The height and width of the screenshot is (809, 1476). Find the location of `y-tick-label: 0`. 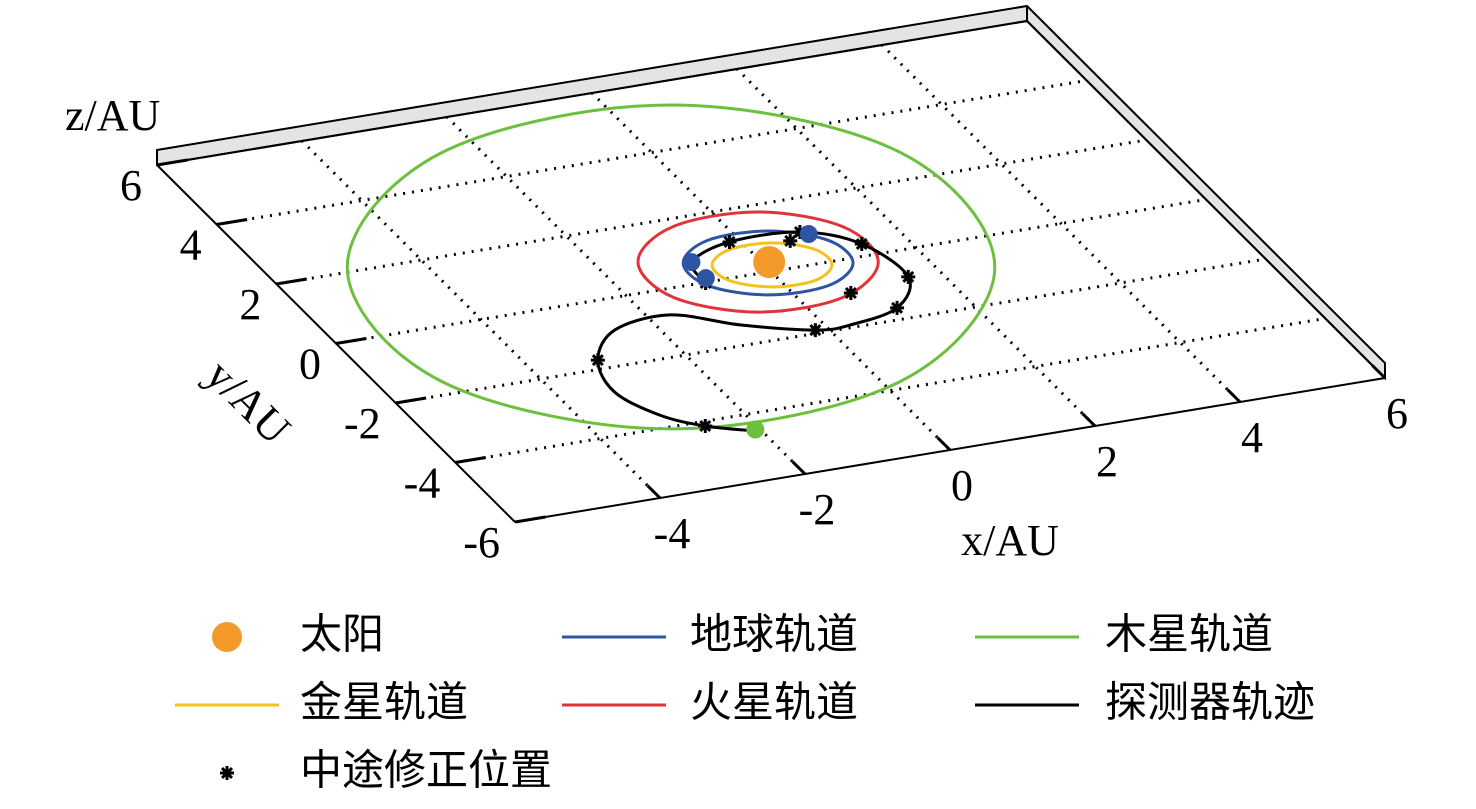

y-tick-label: 0 is located at coordinates (310, 364).